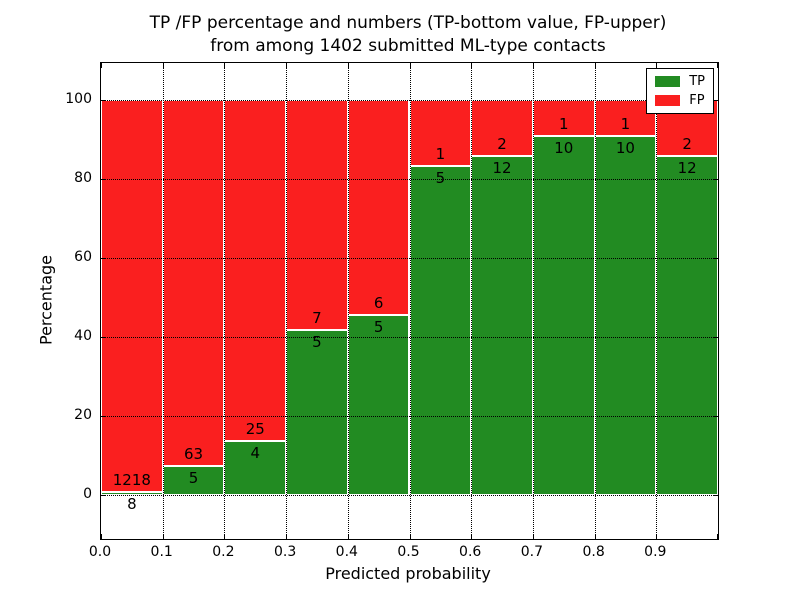 The width and height of the screenshot is (800, 600). What do you see at coordinates (532, 552) in the screenshot?
I see `x-tick-label: 0.7` at bounding box center [532, 552].